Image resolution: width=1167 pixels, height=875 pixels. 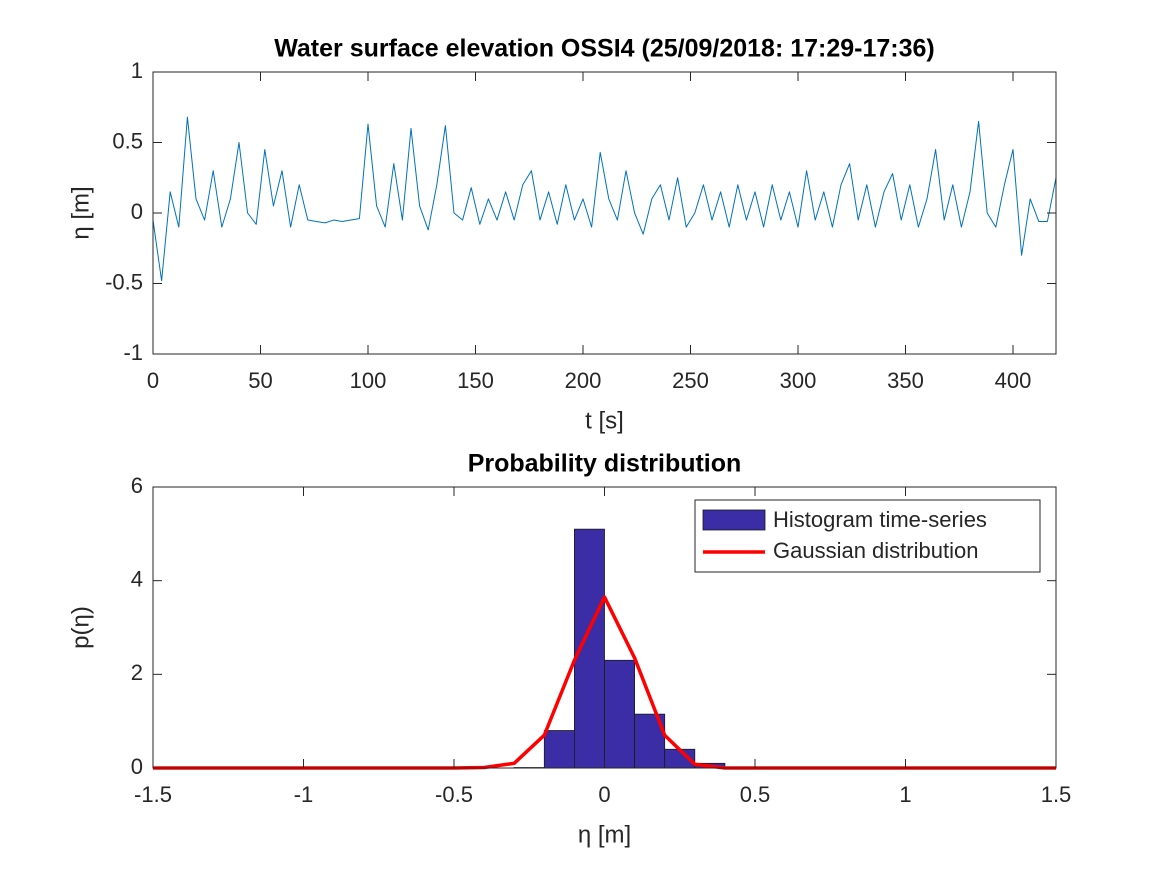 What do you see at coordinates (80, 212) in the screenshot?
I see `y-axis-label: η [m]` at bounding box center [80, 212].